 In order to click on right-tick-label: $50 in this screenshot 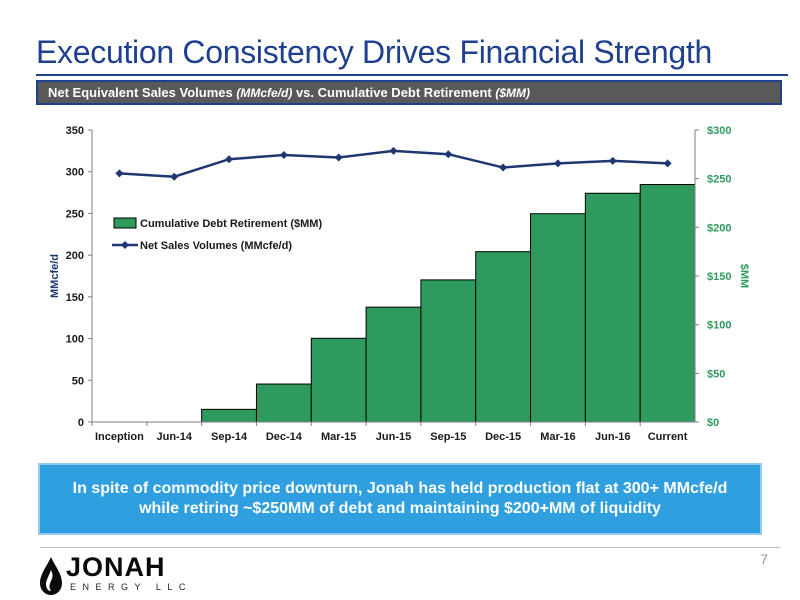, I will do `click(716, 374)`.